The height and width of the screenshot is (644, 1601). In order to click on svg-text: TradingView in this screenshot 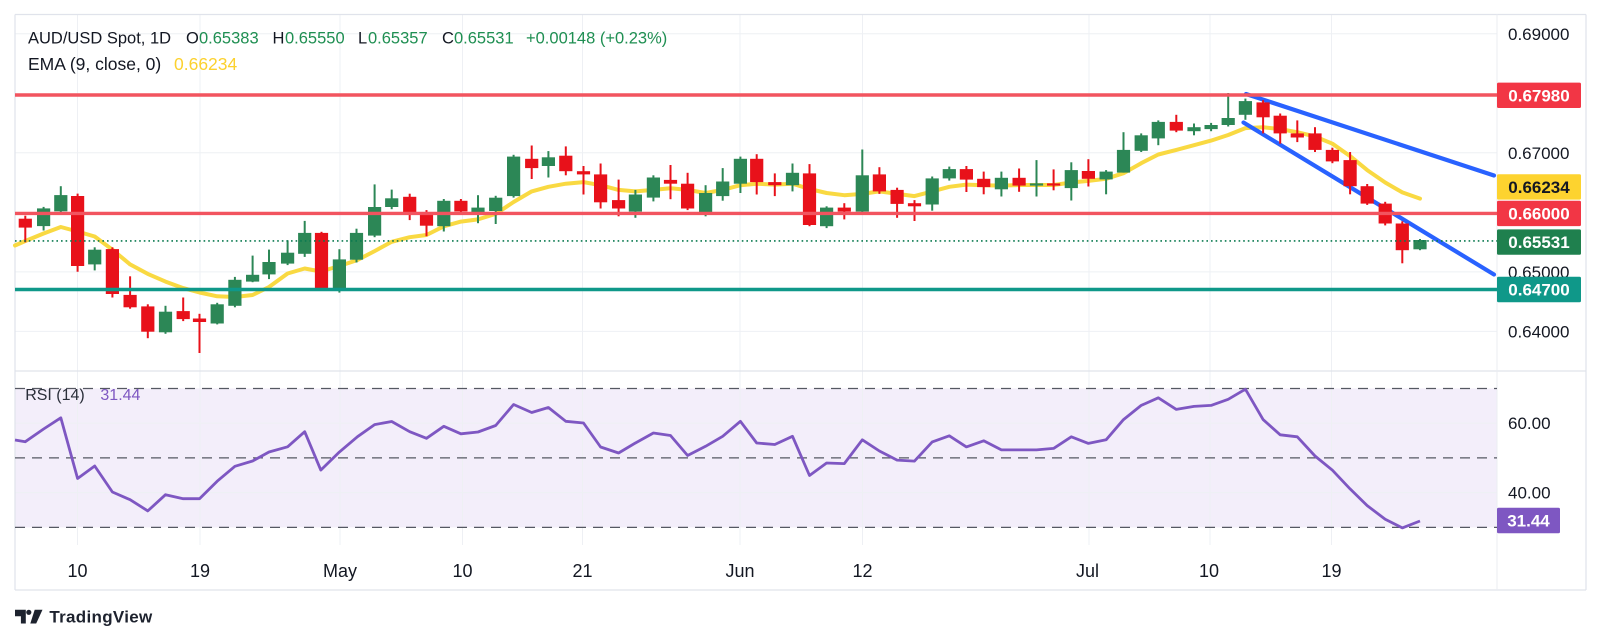, I will do `click(101, 617)`.